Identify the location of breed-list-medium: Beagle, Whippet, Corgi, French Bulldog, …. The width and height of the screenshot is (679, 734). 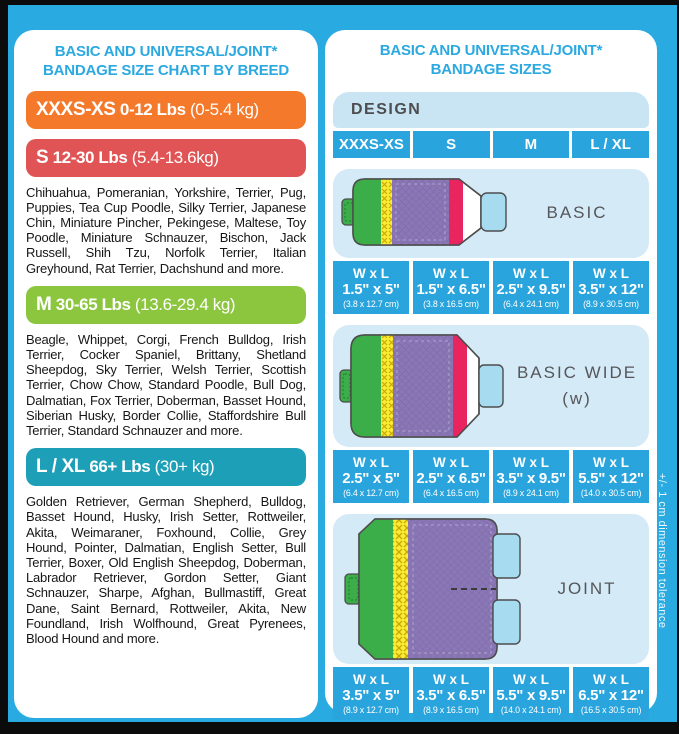
(166, 384).